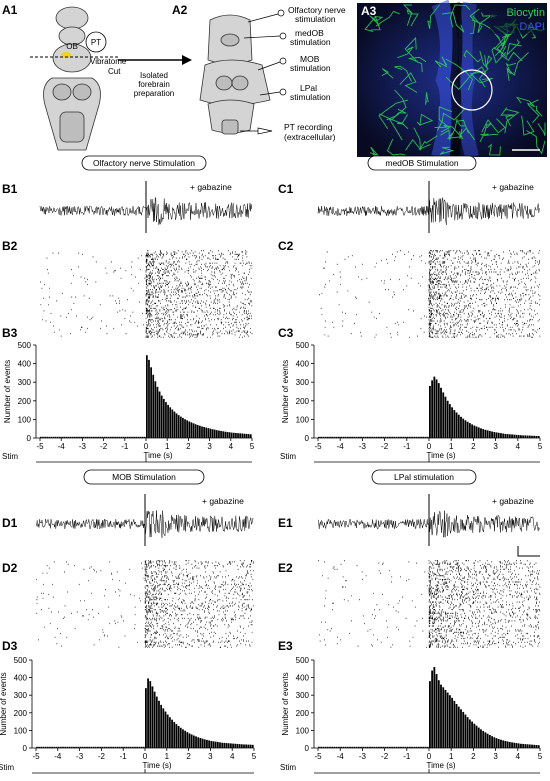 The height and width of the screenshot is (781, 550). What do you see at coordinates (66, 55) in the screenshot?
I see `pt-marker` at bounding box center [66, 55].